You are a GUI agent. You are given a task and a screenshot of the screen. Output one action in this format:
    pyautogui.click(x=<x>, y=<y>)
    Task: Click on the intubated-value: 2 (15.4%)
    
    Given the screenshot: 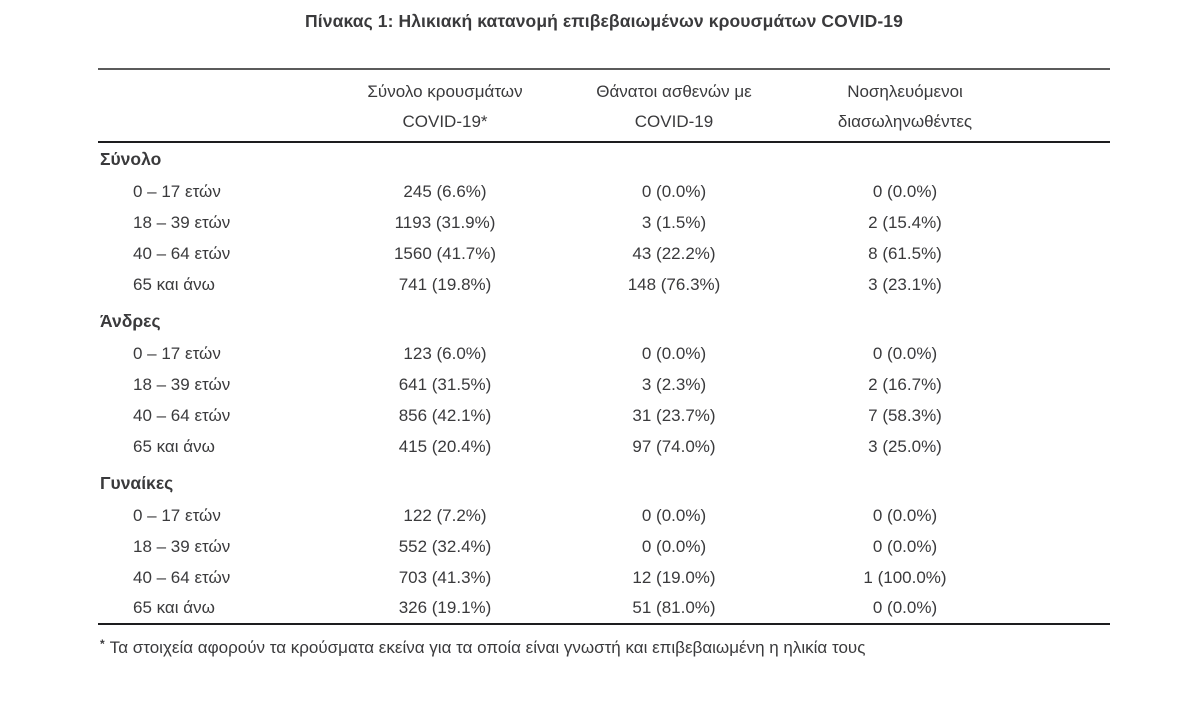 What is the action you would take?
    pyautogui.click(x=905, y=222)
    